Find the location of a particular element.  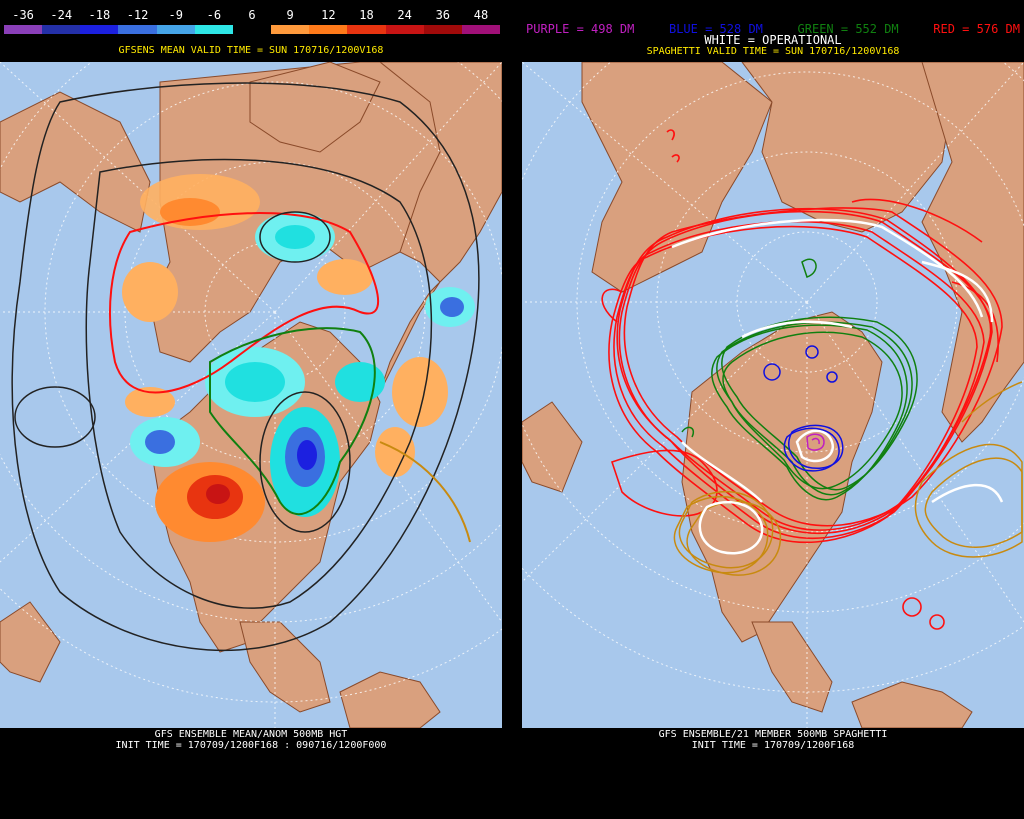

legend-tick: 6 is located at coordinates (252, 15).